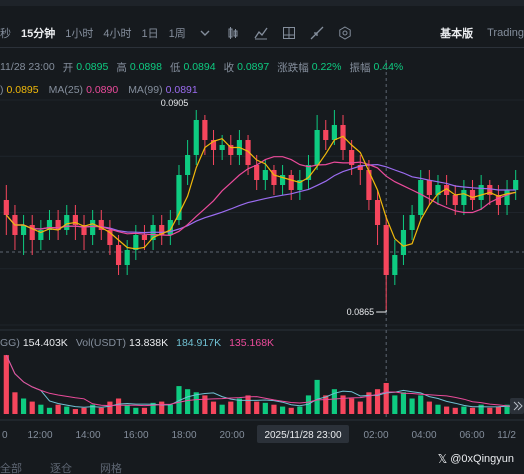  What do you see at coordinates (260, 381) in the screenshot?
I see `volume-ma1-line` at bounding box center [260, 381].